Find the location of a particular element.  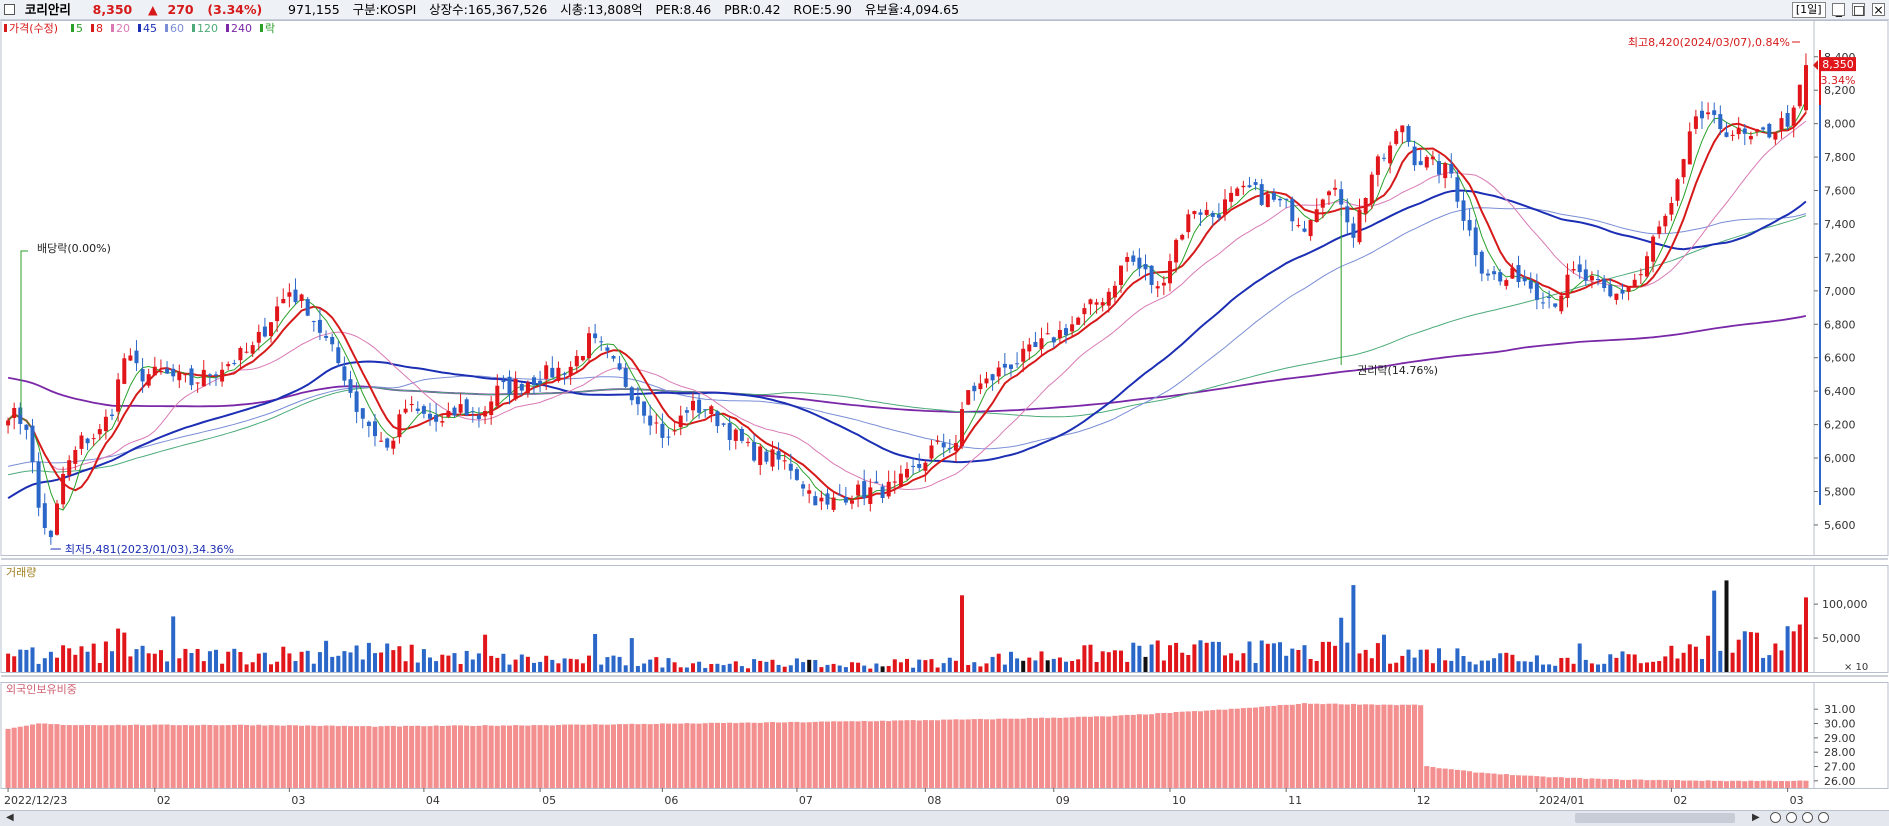

legend-label: 120 is located at coordinates (207, 28).